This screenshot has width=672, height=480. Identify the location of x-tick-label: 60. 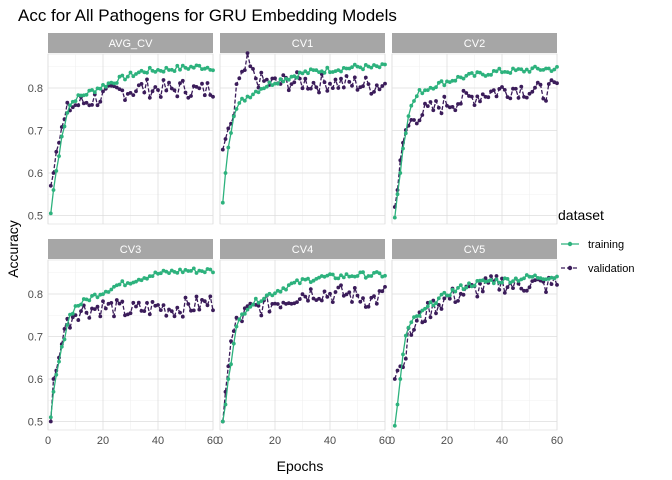
(557, 441).